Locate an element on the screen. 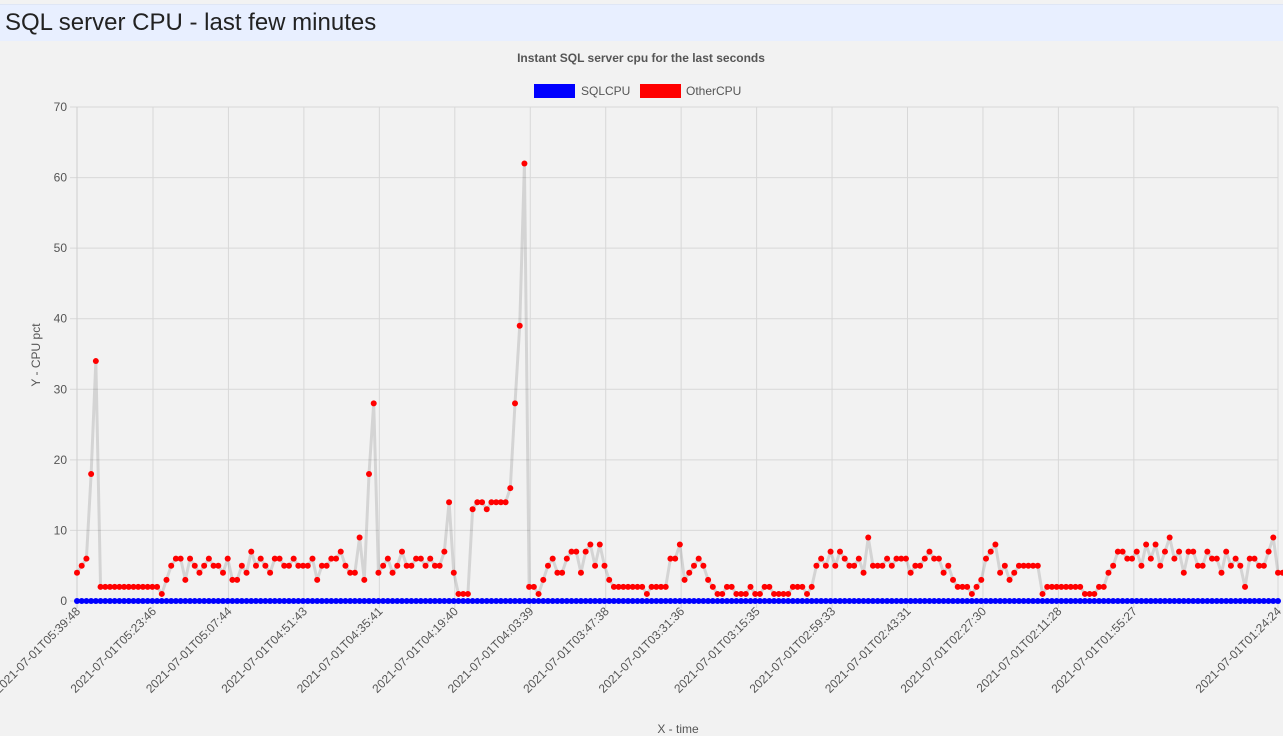 This screenshot has height=736, width=1283. legend: SQLCPU OtherCPU is located at coordinates (637, 91).